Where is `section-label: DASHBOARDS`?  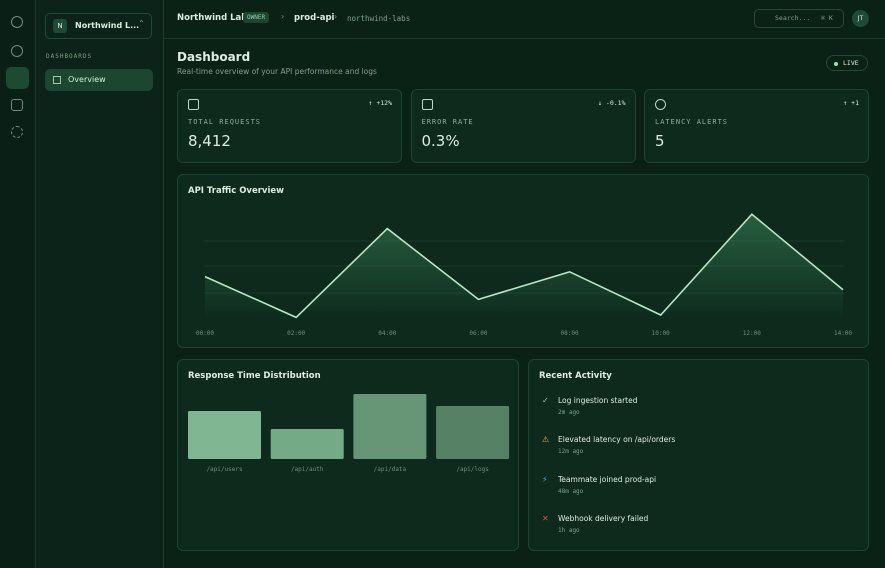
section-label: DASHBOARDS is located at coordinates (69, 56).